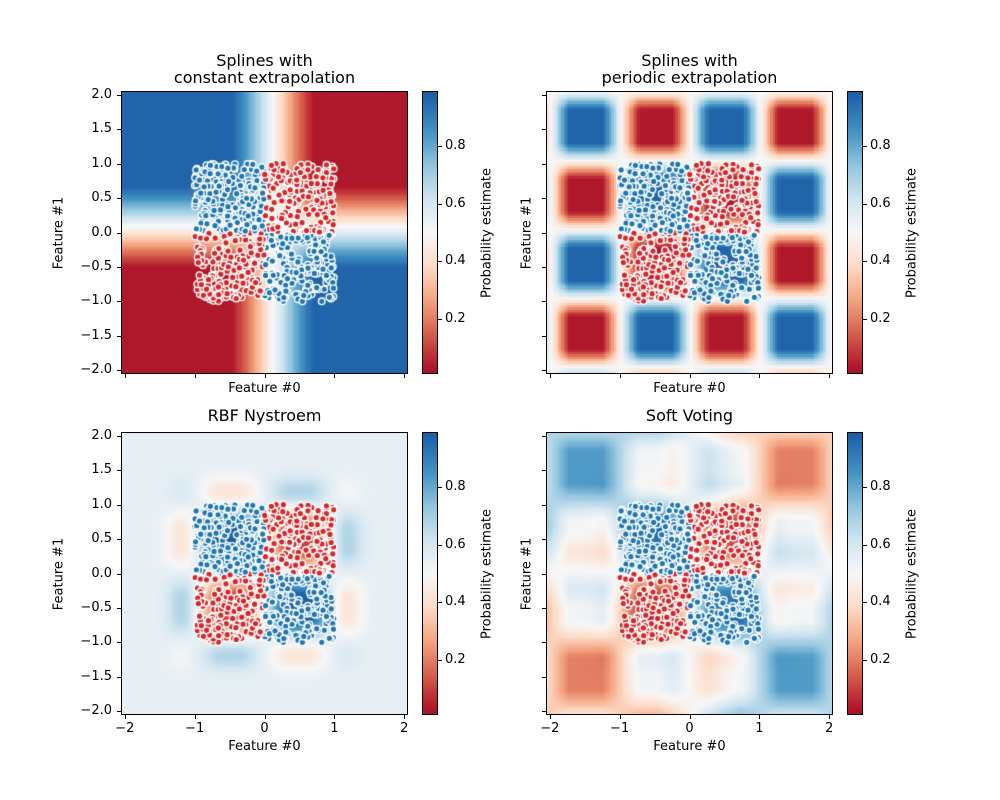 The image size is (1000, 800). What do you see at coordinates (96, 642) in the screenshot?
I see `y-tick-label: −1.0` at bounding box center [96, 642].